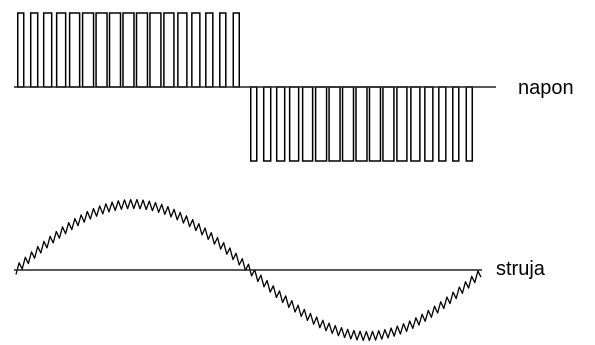 The height and width of the screenshot is (345, 595). I want to click on current-label: struja, so click(520, 269).